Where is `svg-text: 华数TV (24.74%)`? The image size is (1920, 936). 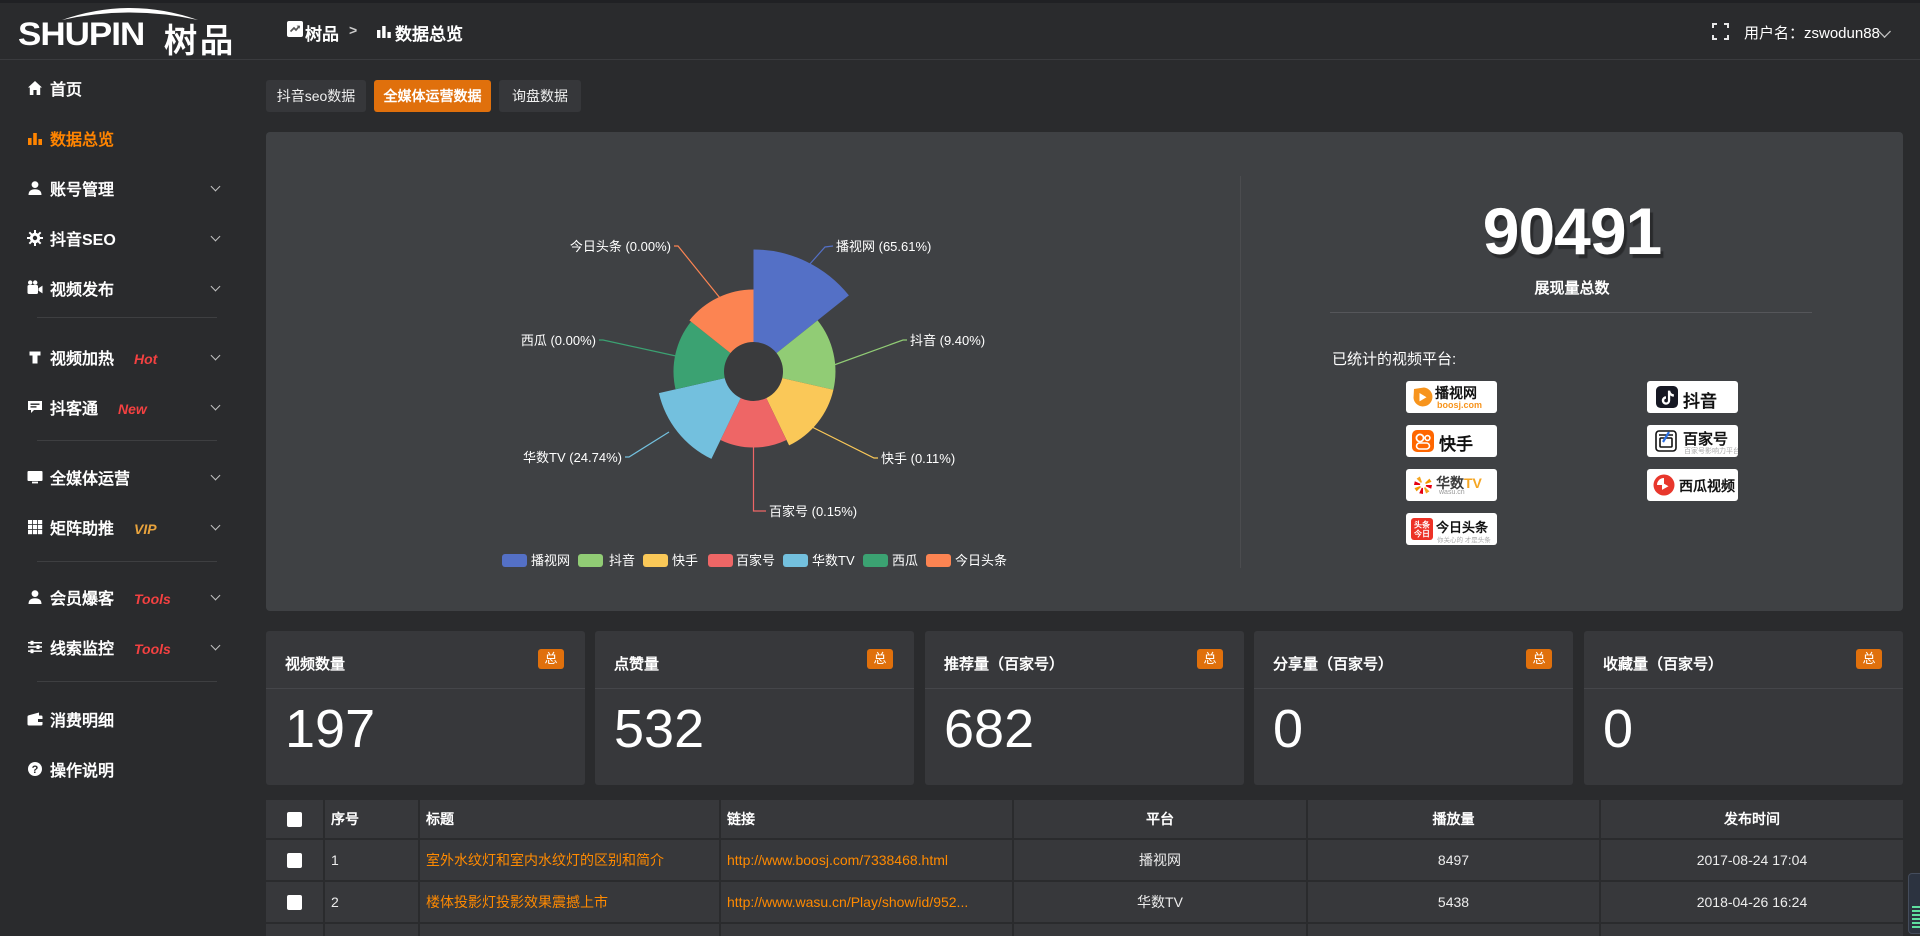
svg-text: 华数TV (24.74%) is located at coordinates (572, 457).